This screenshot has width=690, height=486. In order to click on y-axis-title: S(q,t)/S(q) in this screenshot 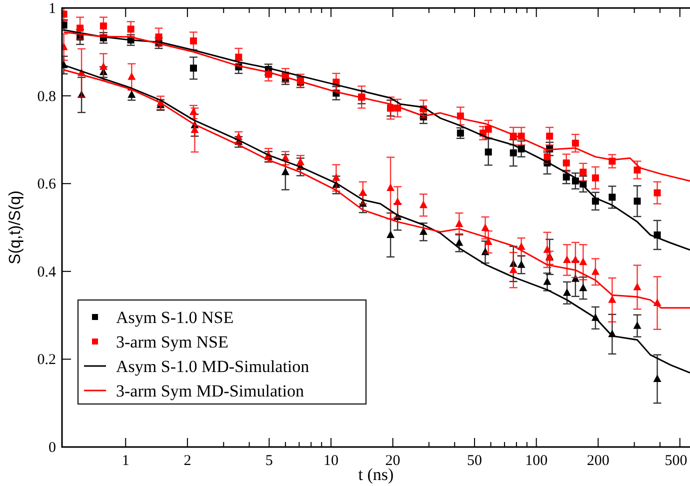, I will do `click(15, 227)`.